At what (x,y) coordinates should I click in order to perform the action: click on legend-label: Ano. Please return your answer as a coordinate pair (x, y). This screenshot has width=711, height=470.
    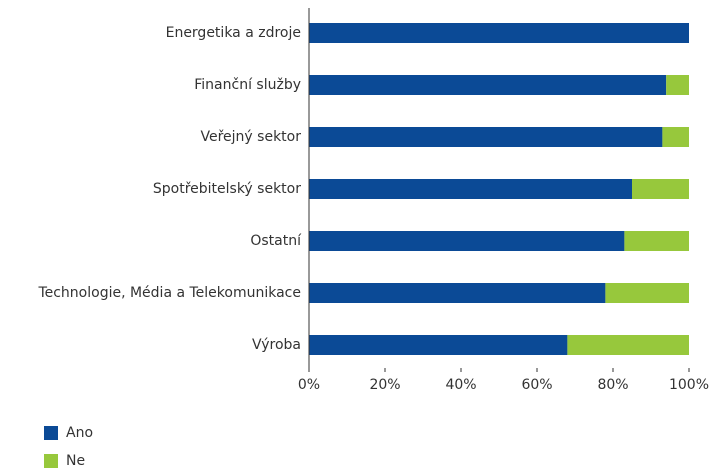
    Looking at the image, I should click on (79, 433).